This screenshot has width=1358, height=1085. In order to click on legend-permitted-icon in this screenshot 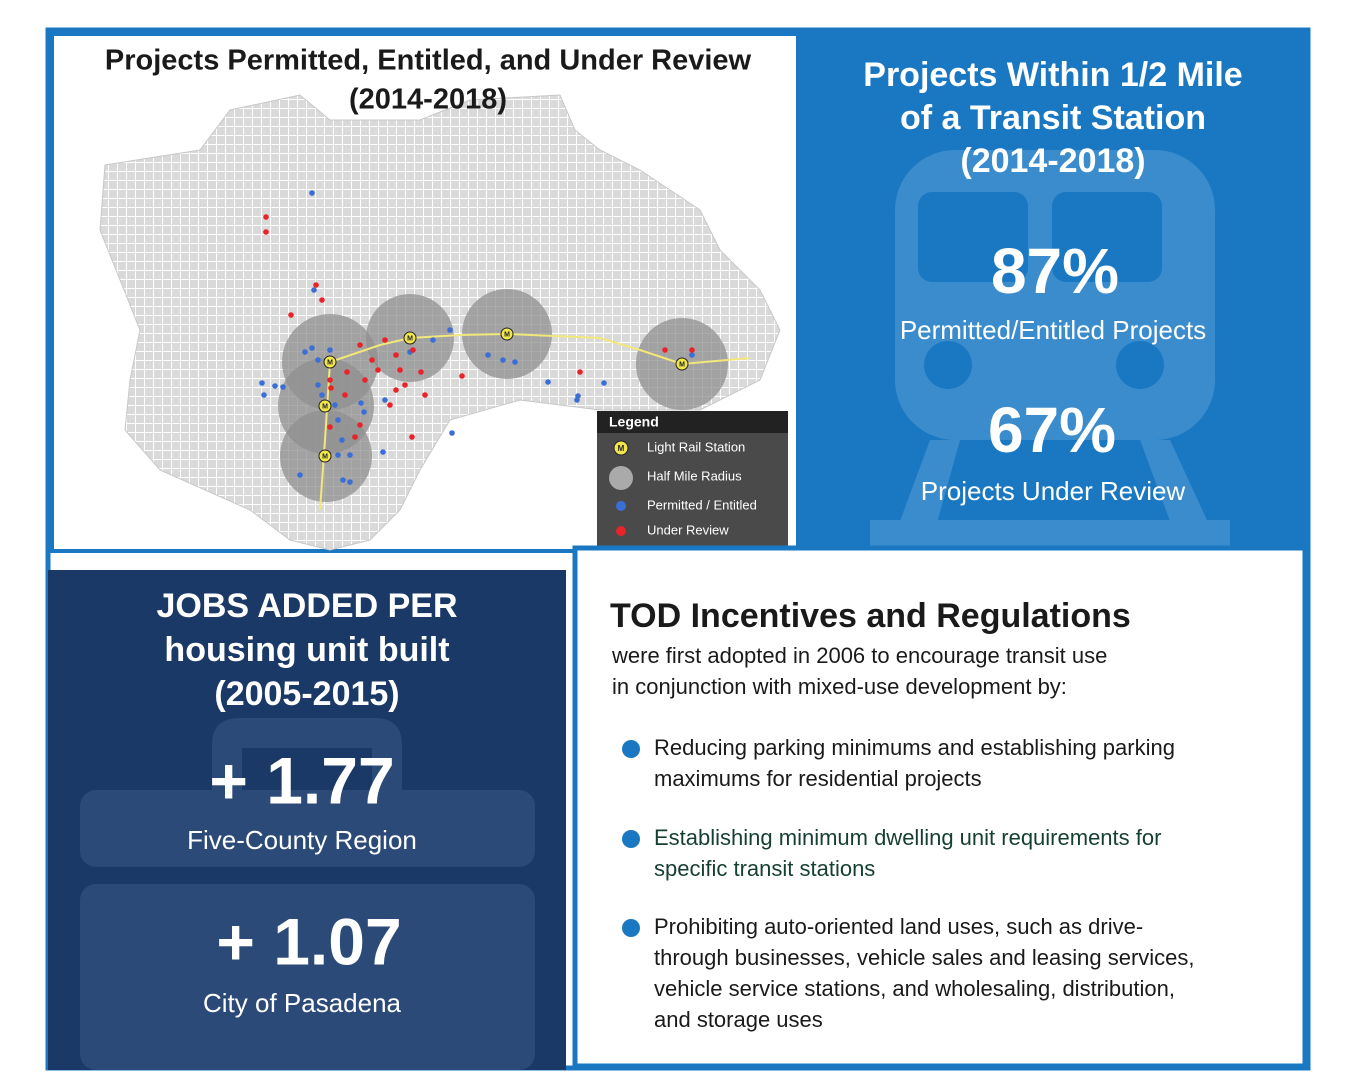, I will do `click(621, 506)`.